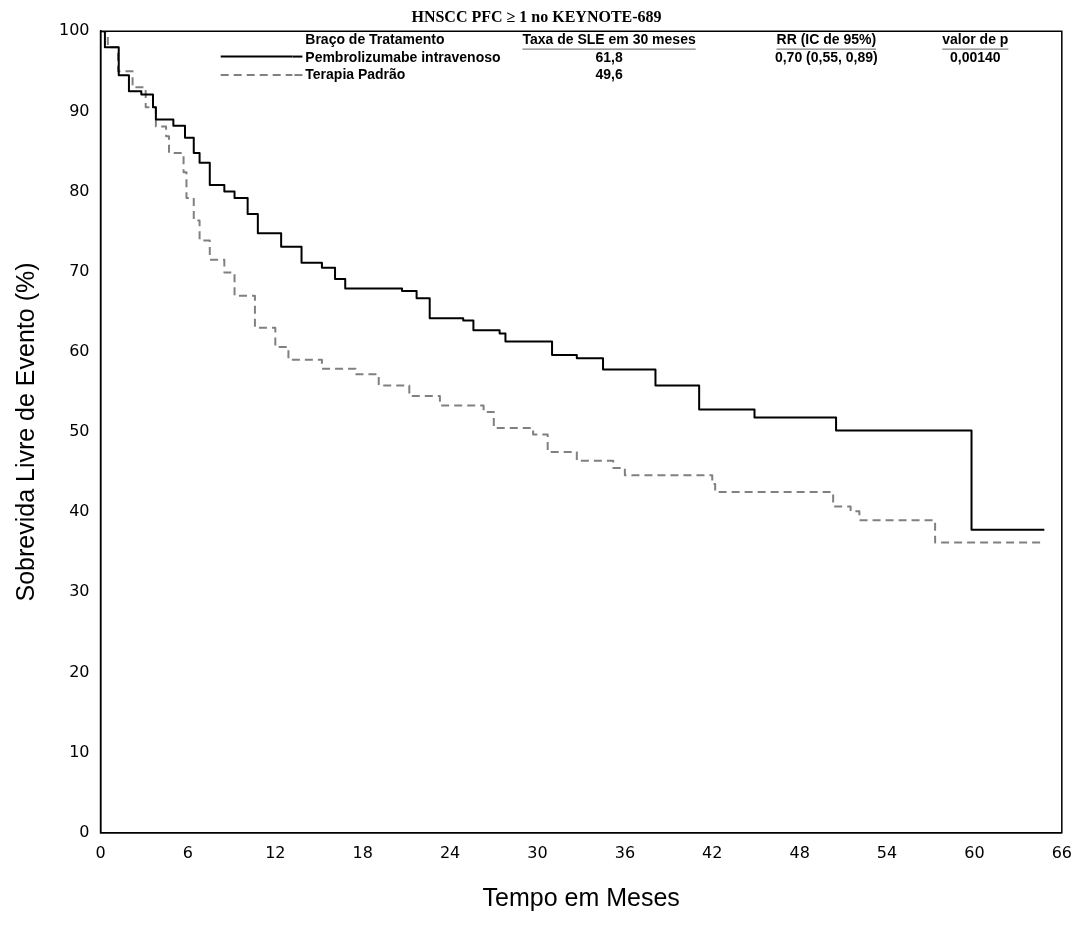 This screenshot has width=1083, height=936. I want to click on annotation: 0,70 (0,55, 0,89), so click(826, 57).